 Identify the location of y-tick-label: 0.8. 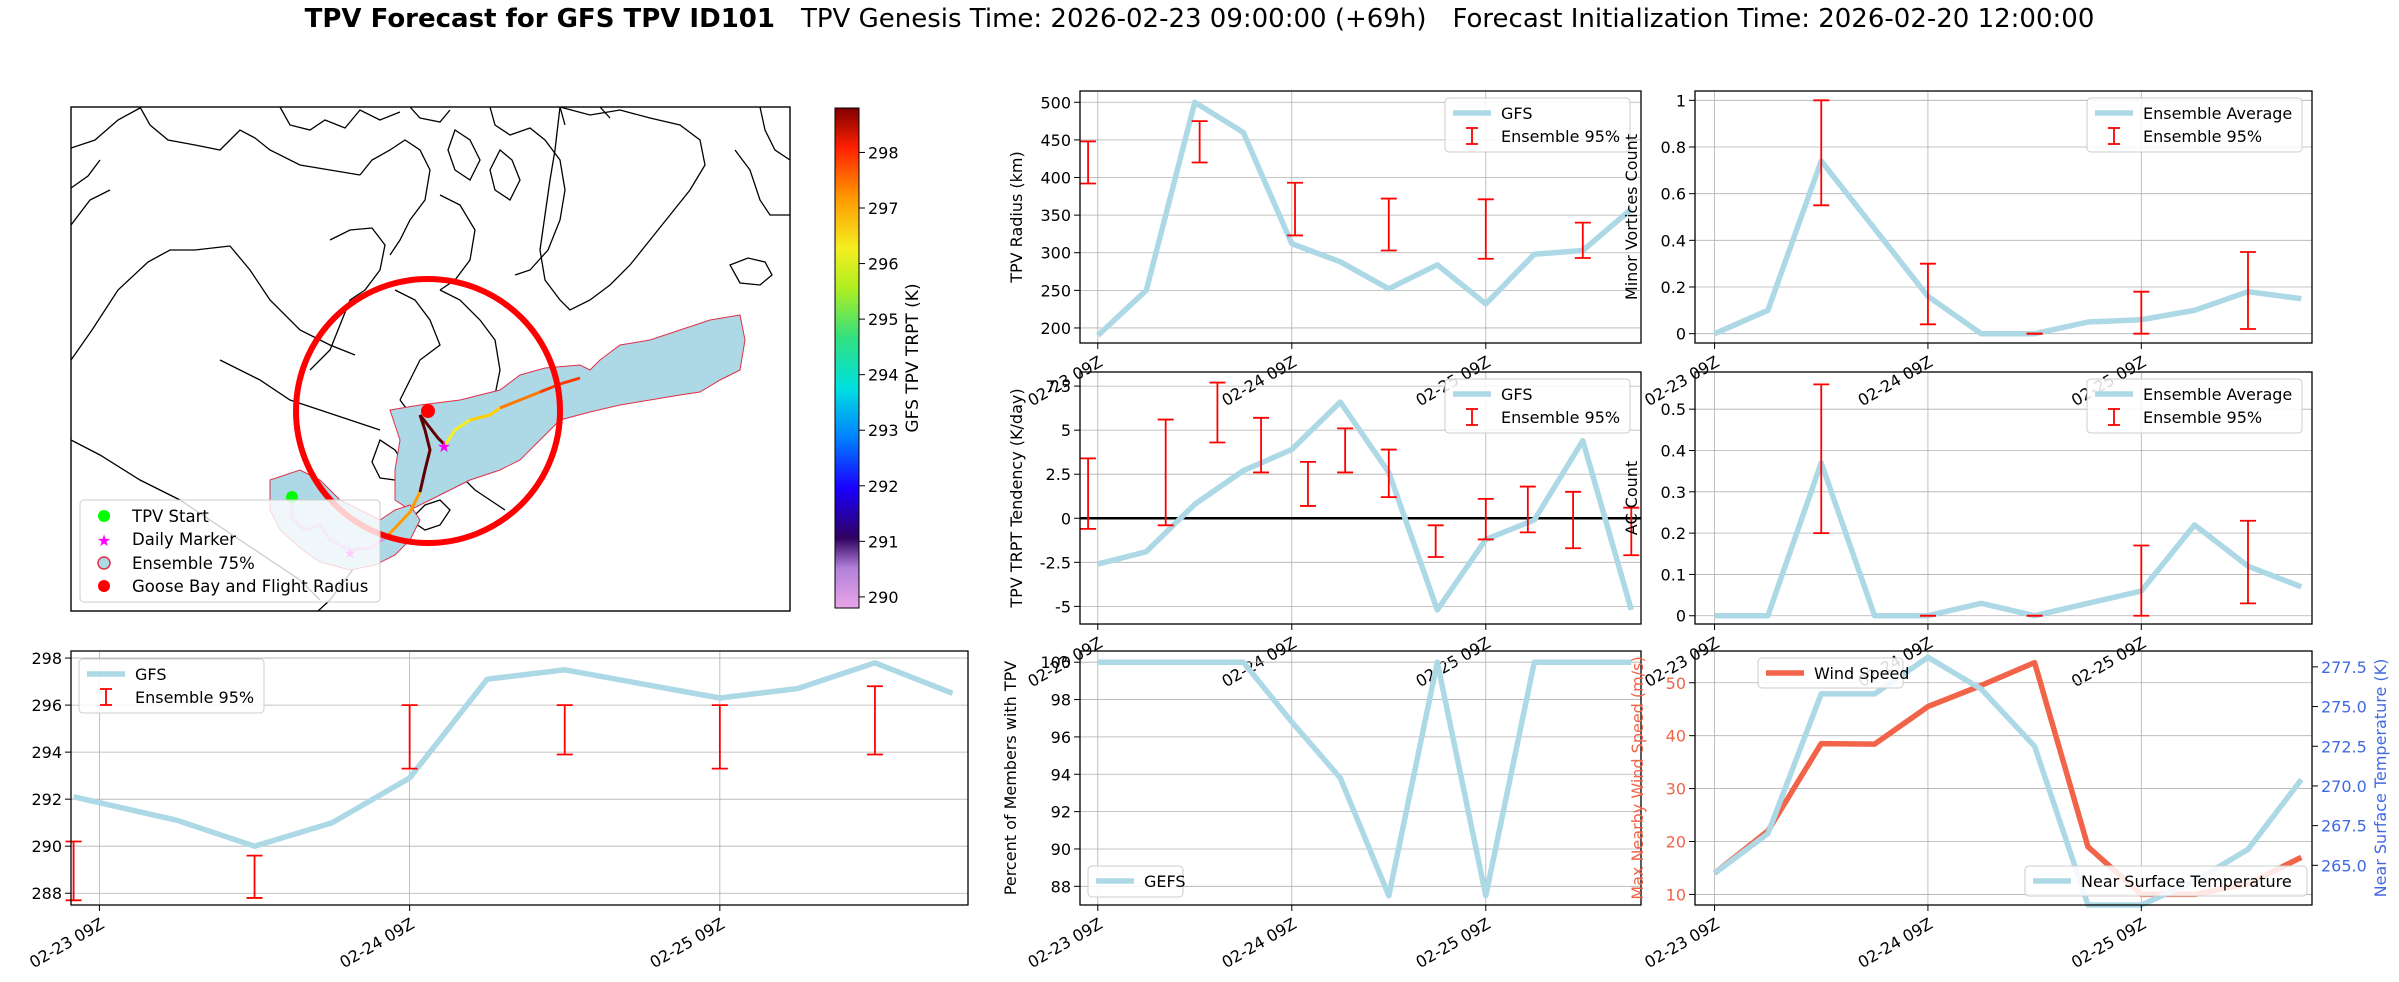
(1673, 147).